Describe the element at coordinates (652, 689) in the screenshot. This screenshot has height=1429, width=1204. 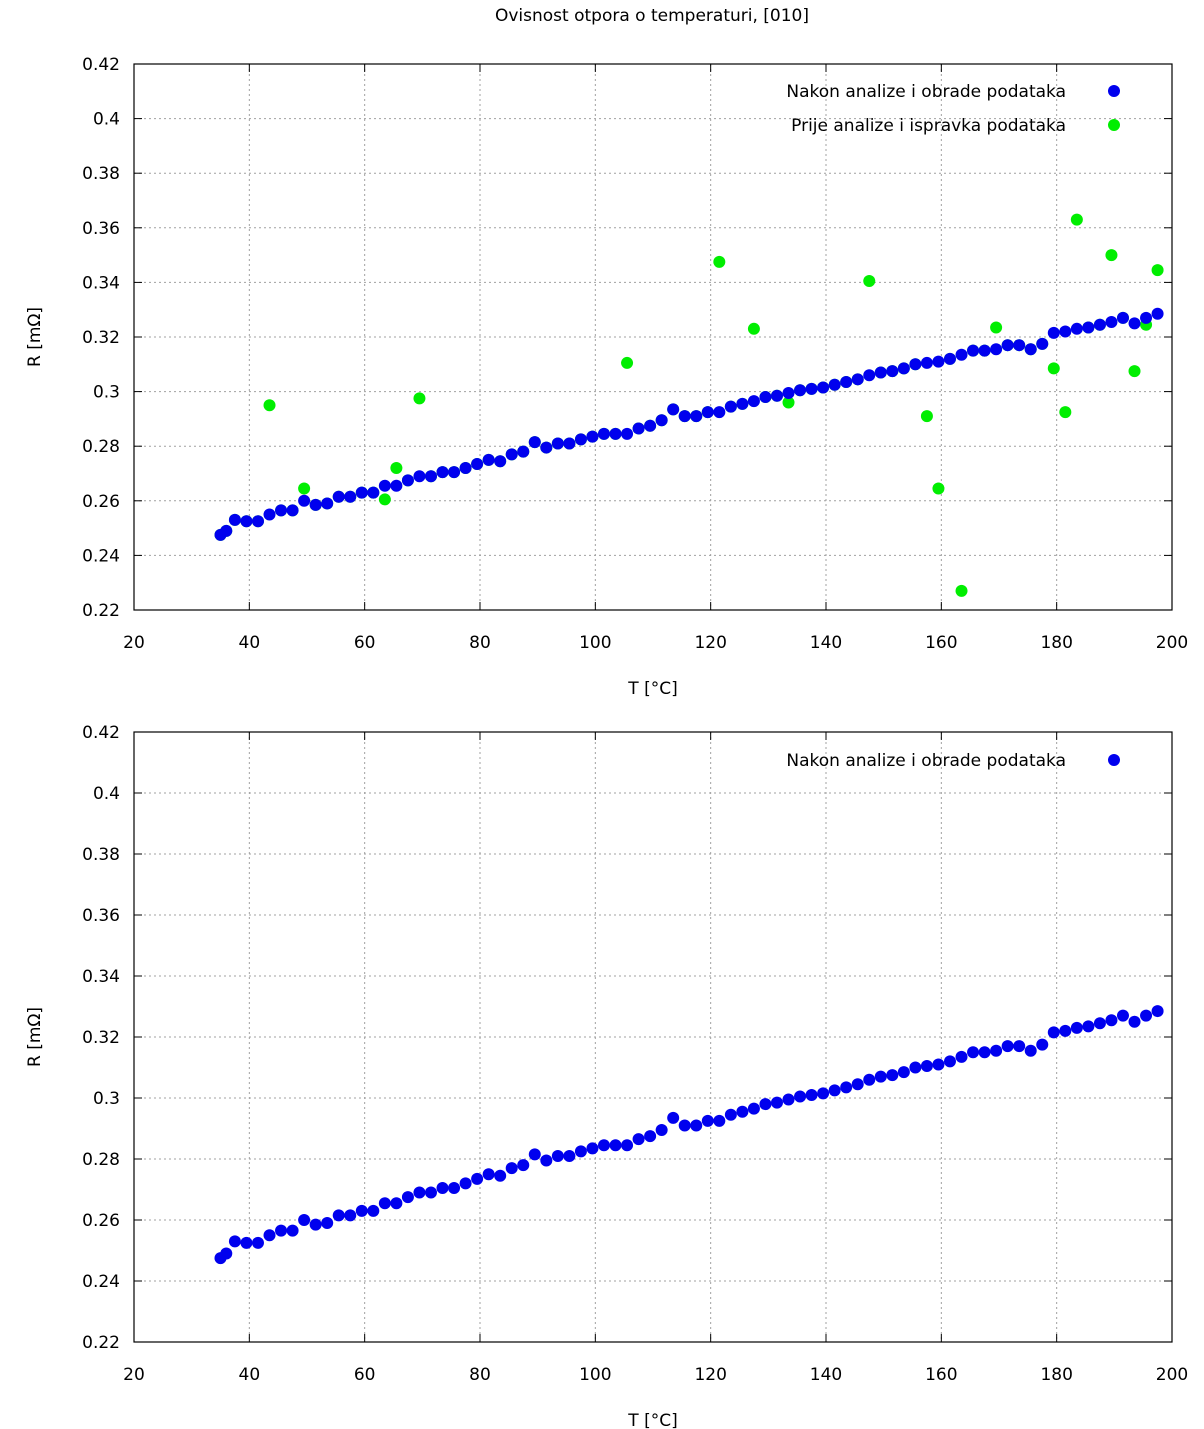
I see `x-axis-label: T [°C]` at that location.